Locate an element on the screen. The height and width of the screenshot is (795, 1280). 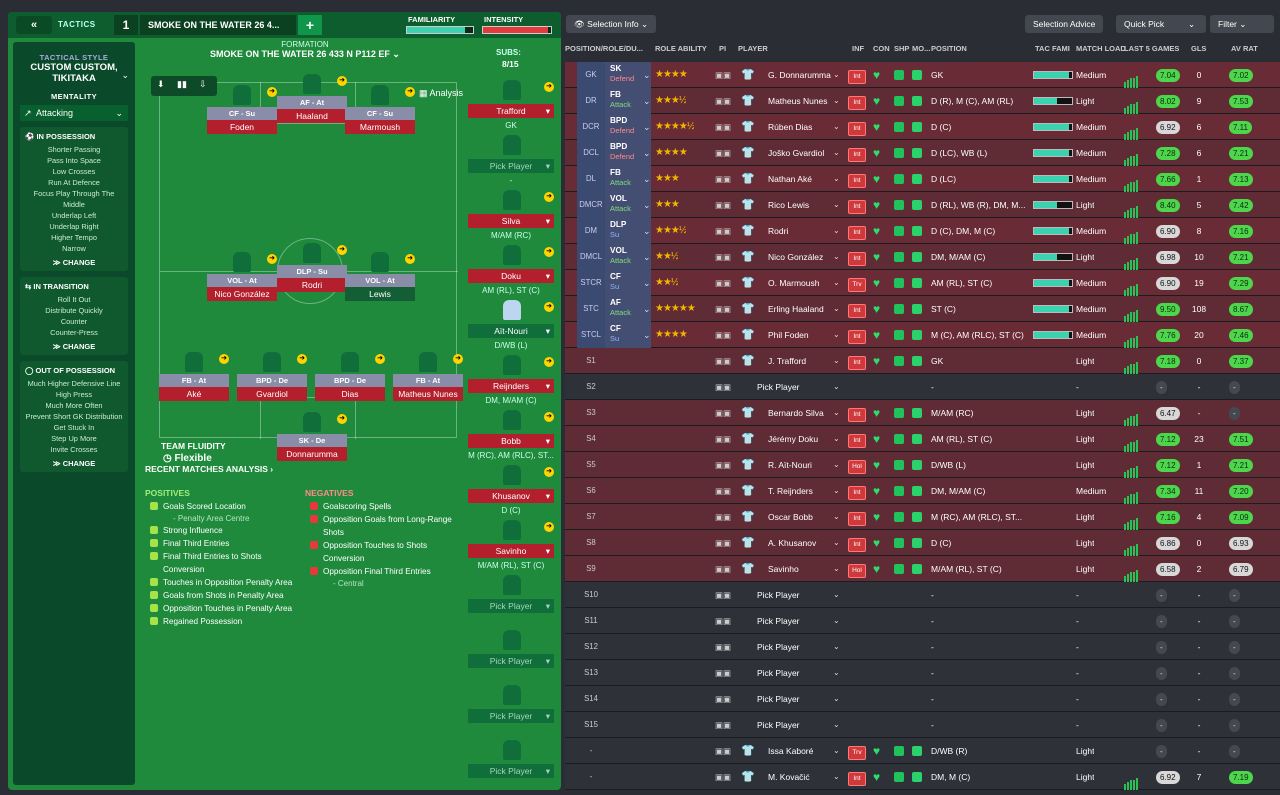
pitch-player-card: CF - Su Marmoush is located at coordinates (380, 122).